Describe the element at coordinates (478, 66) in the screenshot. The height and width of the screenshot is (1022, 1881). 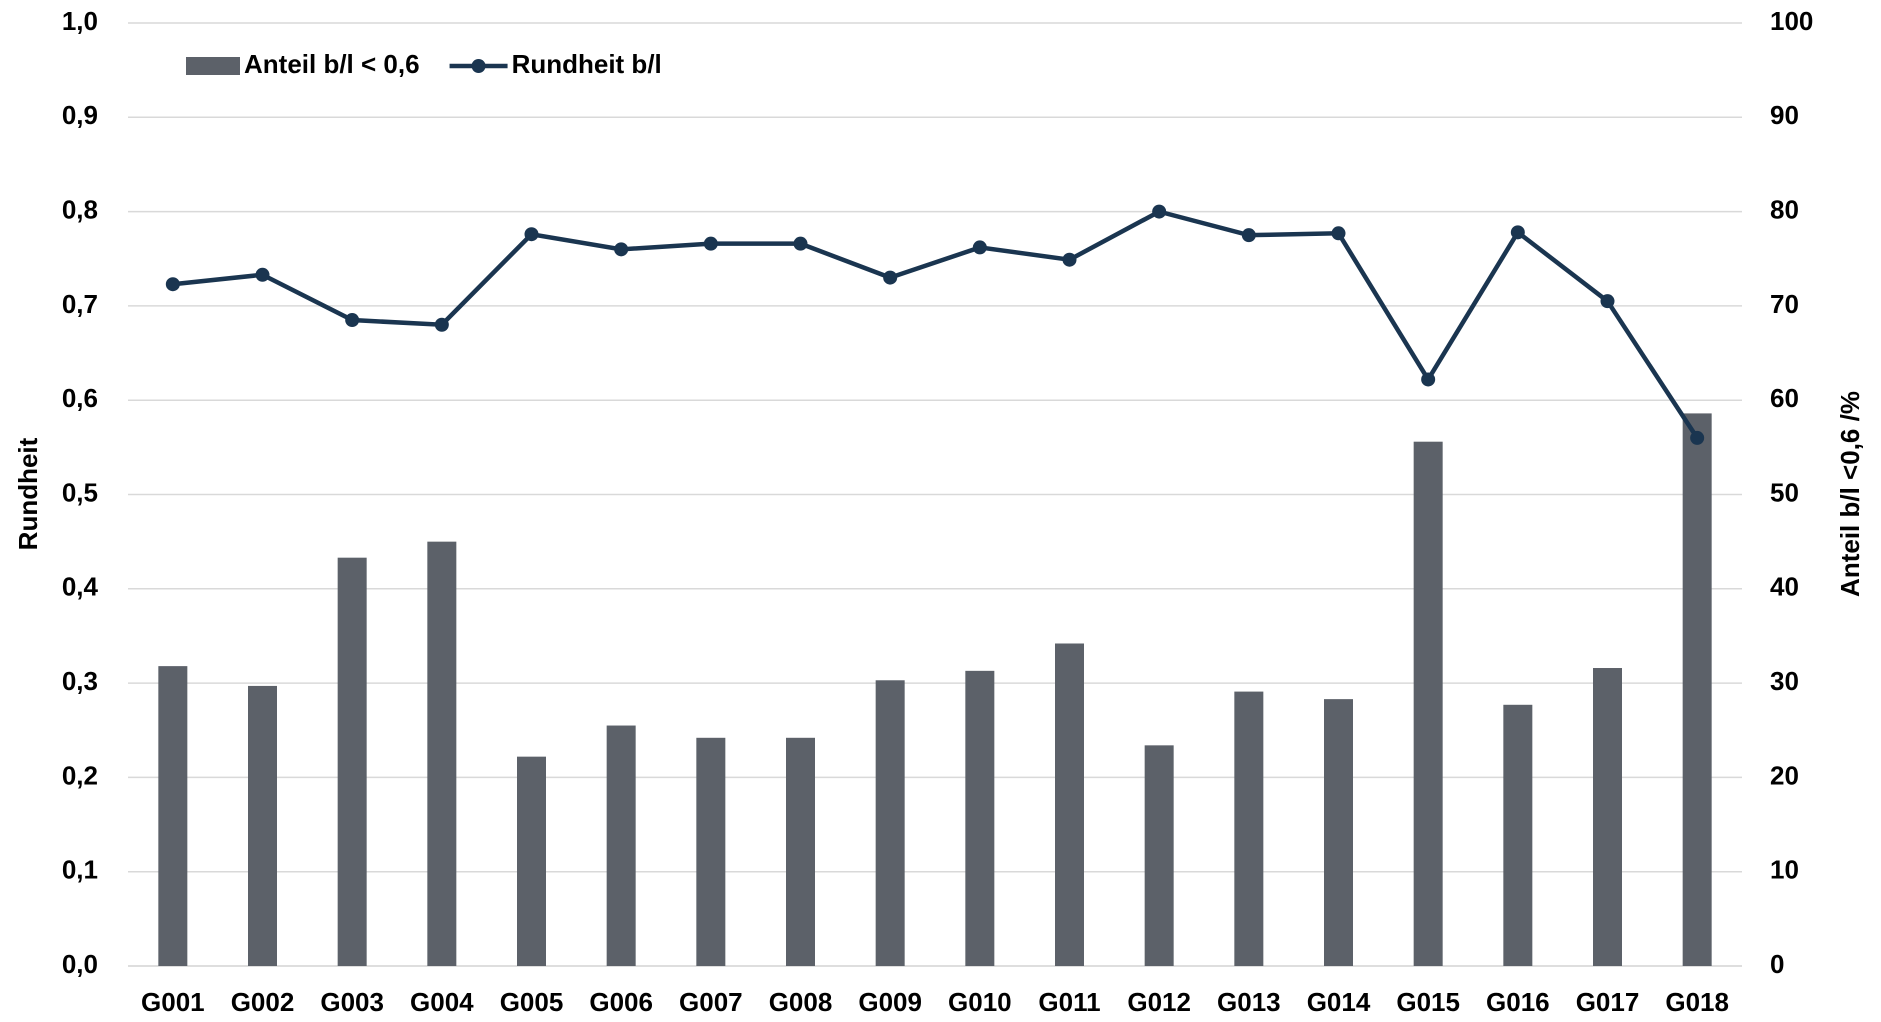
I see `legend-marker` at that location.